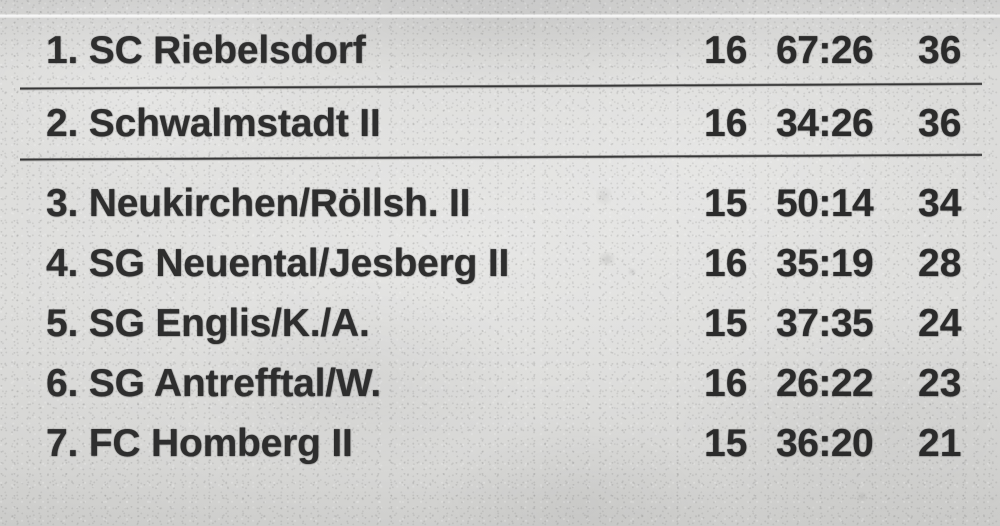 The image size is (1000, 526). I want to click on table-row: 4. SG Neuental/Jesberg II 16 35:19 28, so click(500, 264).